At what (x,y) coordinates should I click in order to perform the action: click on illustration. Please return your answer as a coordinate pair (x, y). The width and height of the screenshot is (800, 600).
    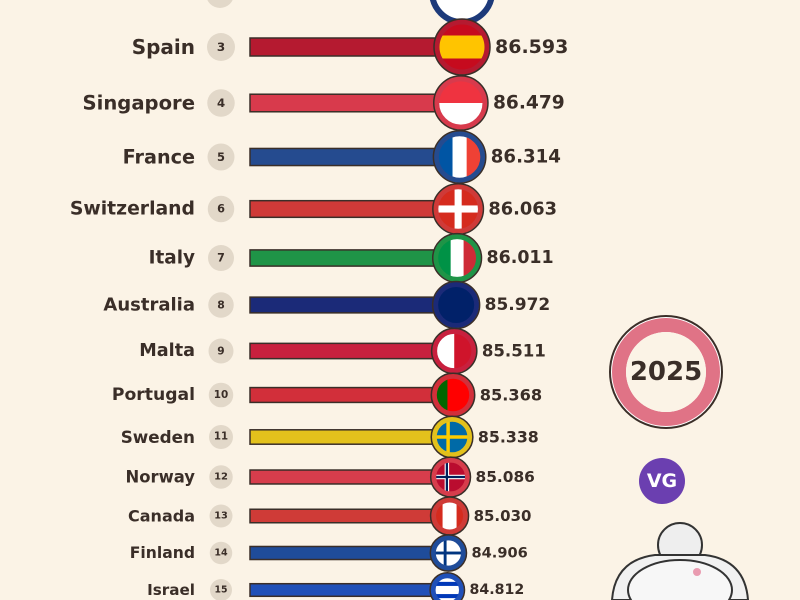
    Looking at the image, I should click on (680, 561).